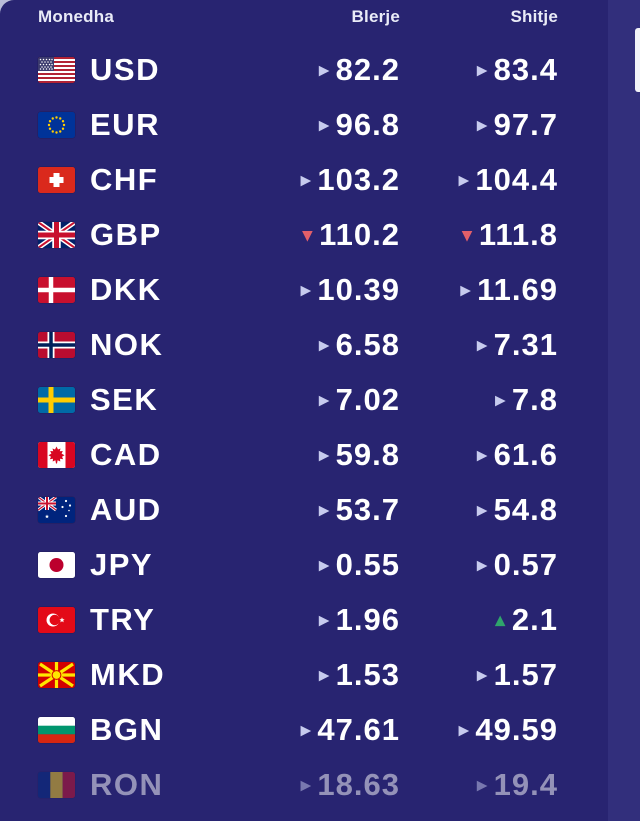 The image size is (640, 821). I want to click on sell-value: 1.57, so click(525, 674).